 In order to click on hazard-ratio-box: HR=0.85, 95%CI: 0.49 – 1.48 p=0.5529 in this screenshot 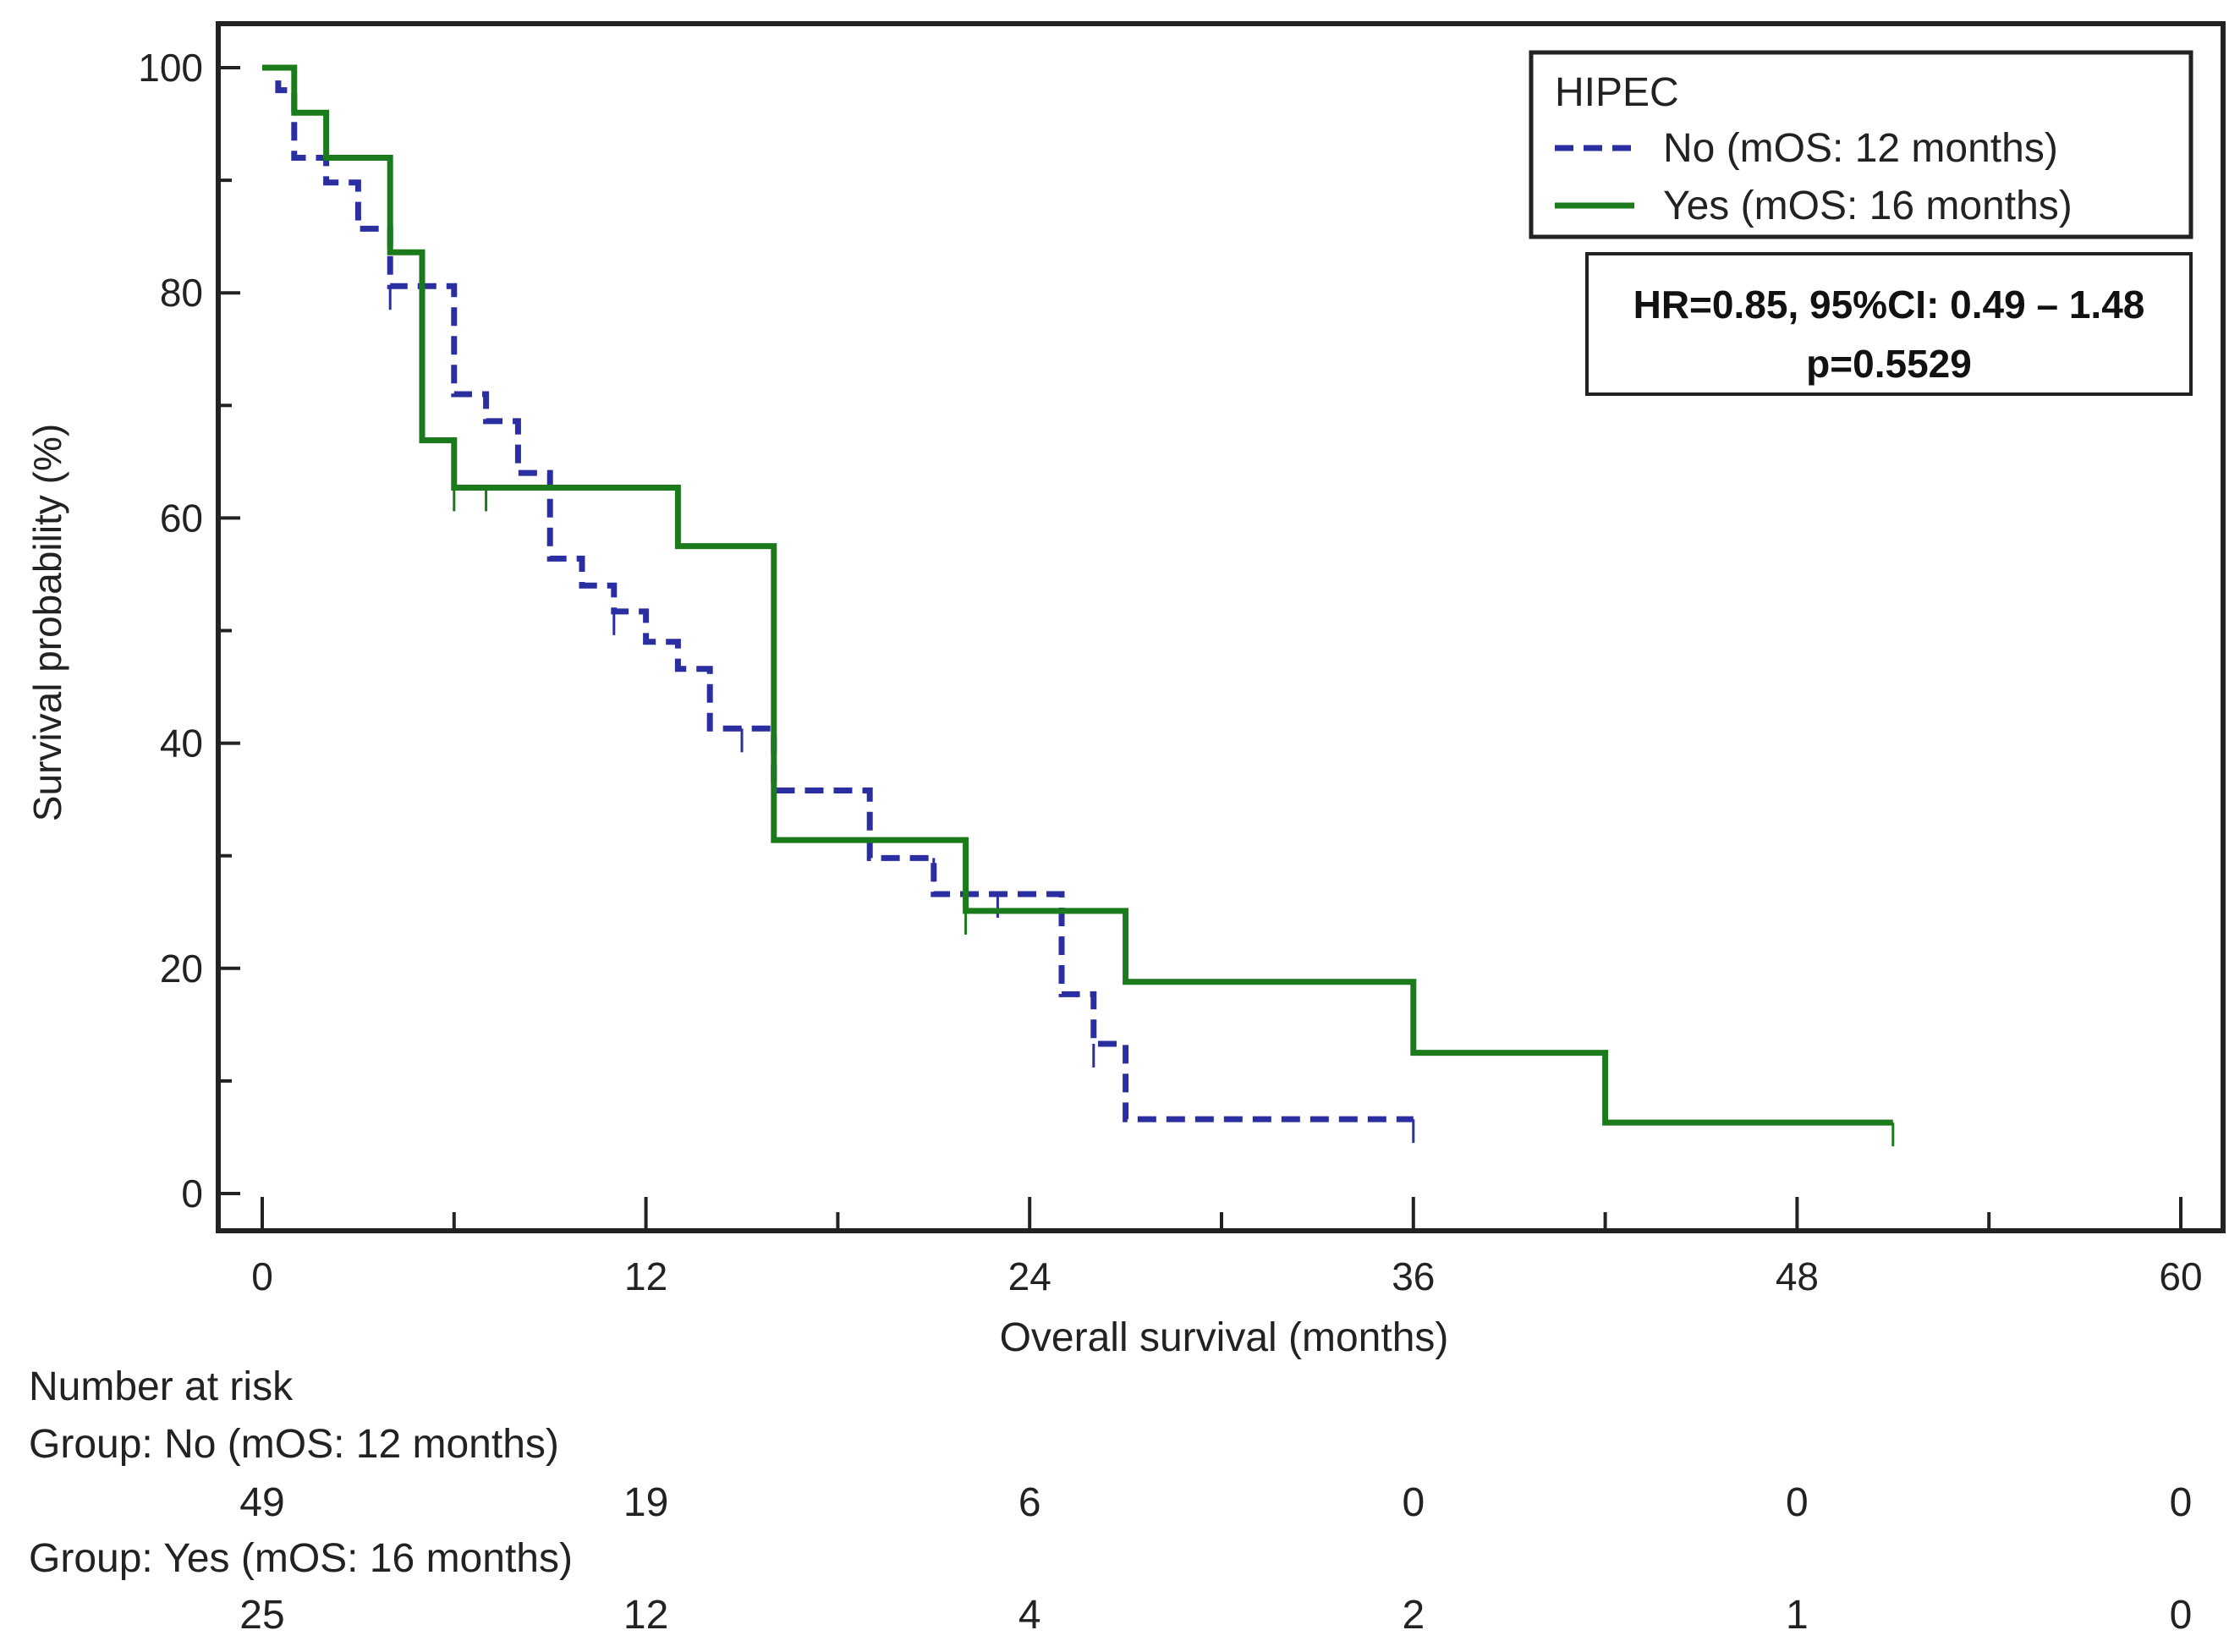, I will do `click(1889, 324)`.